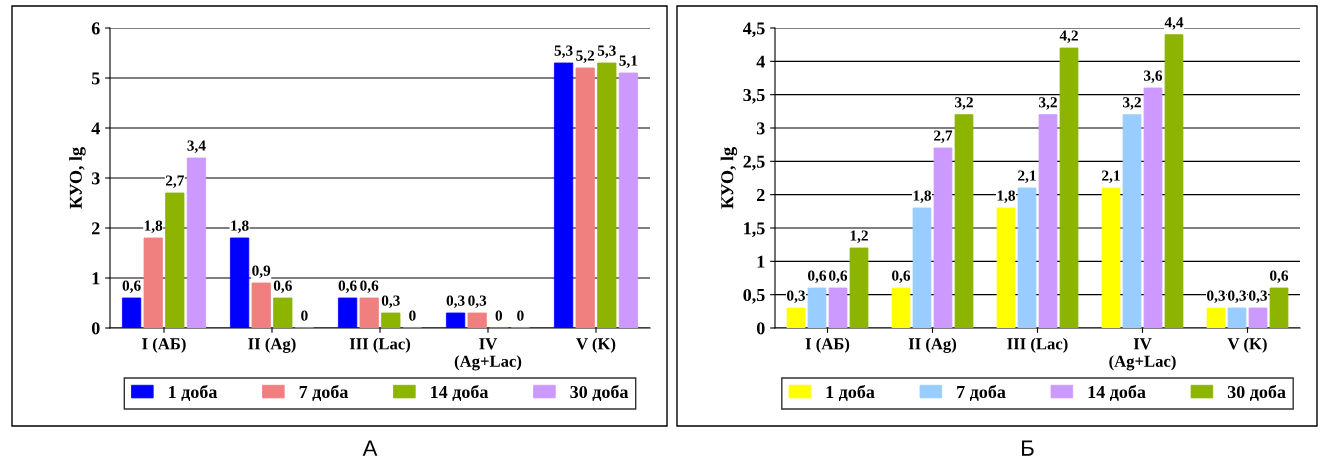  Describe the element at coordinates (1068, 36) in the screenshot. I see `data-label: 4,2` at that location.